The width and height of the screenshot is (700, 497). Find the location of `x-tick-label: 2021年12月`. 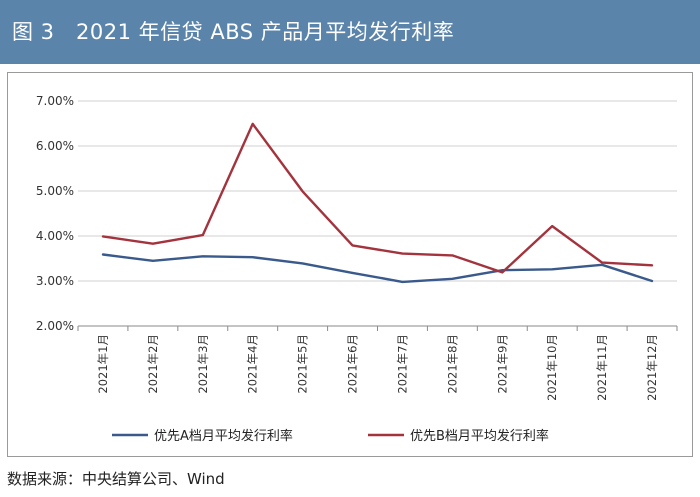

x-tick-label: 2021年12月 is located at coordinates (652, 367).